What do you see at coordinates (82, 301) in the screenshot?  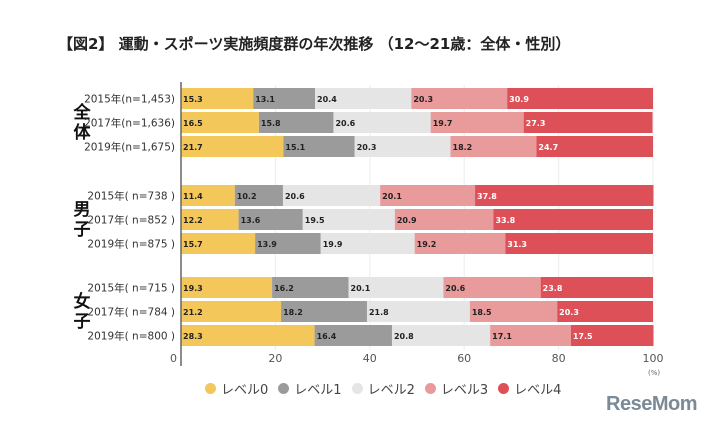 I see `group-label: 女` at bounding box center [82, 301].